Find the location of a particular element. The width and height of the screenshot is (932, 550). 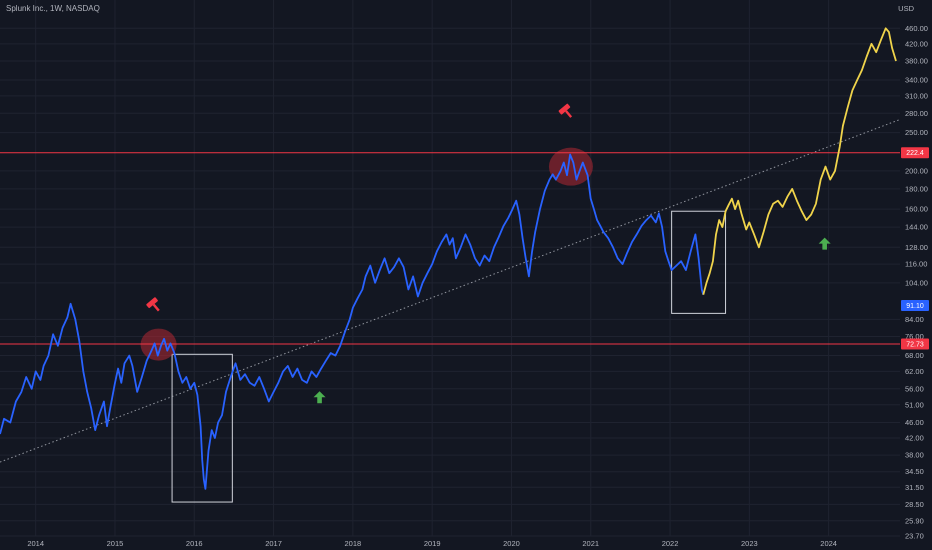

y-tick-label: 380.00 is located at coordinates (916, 60).